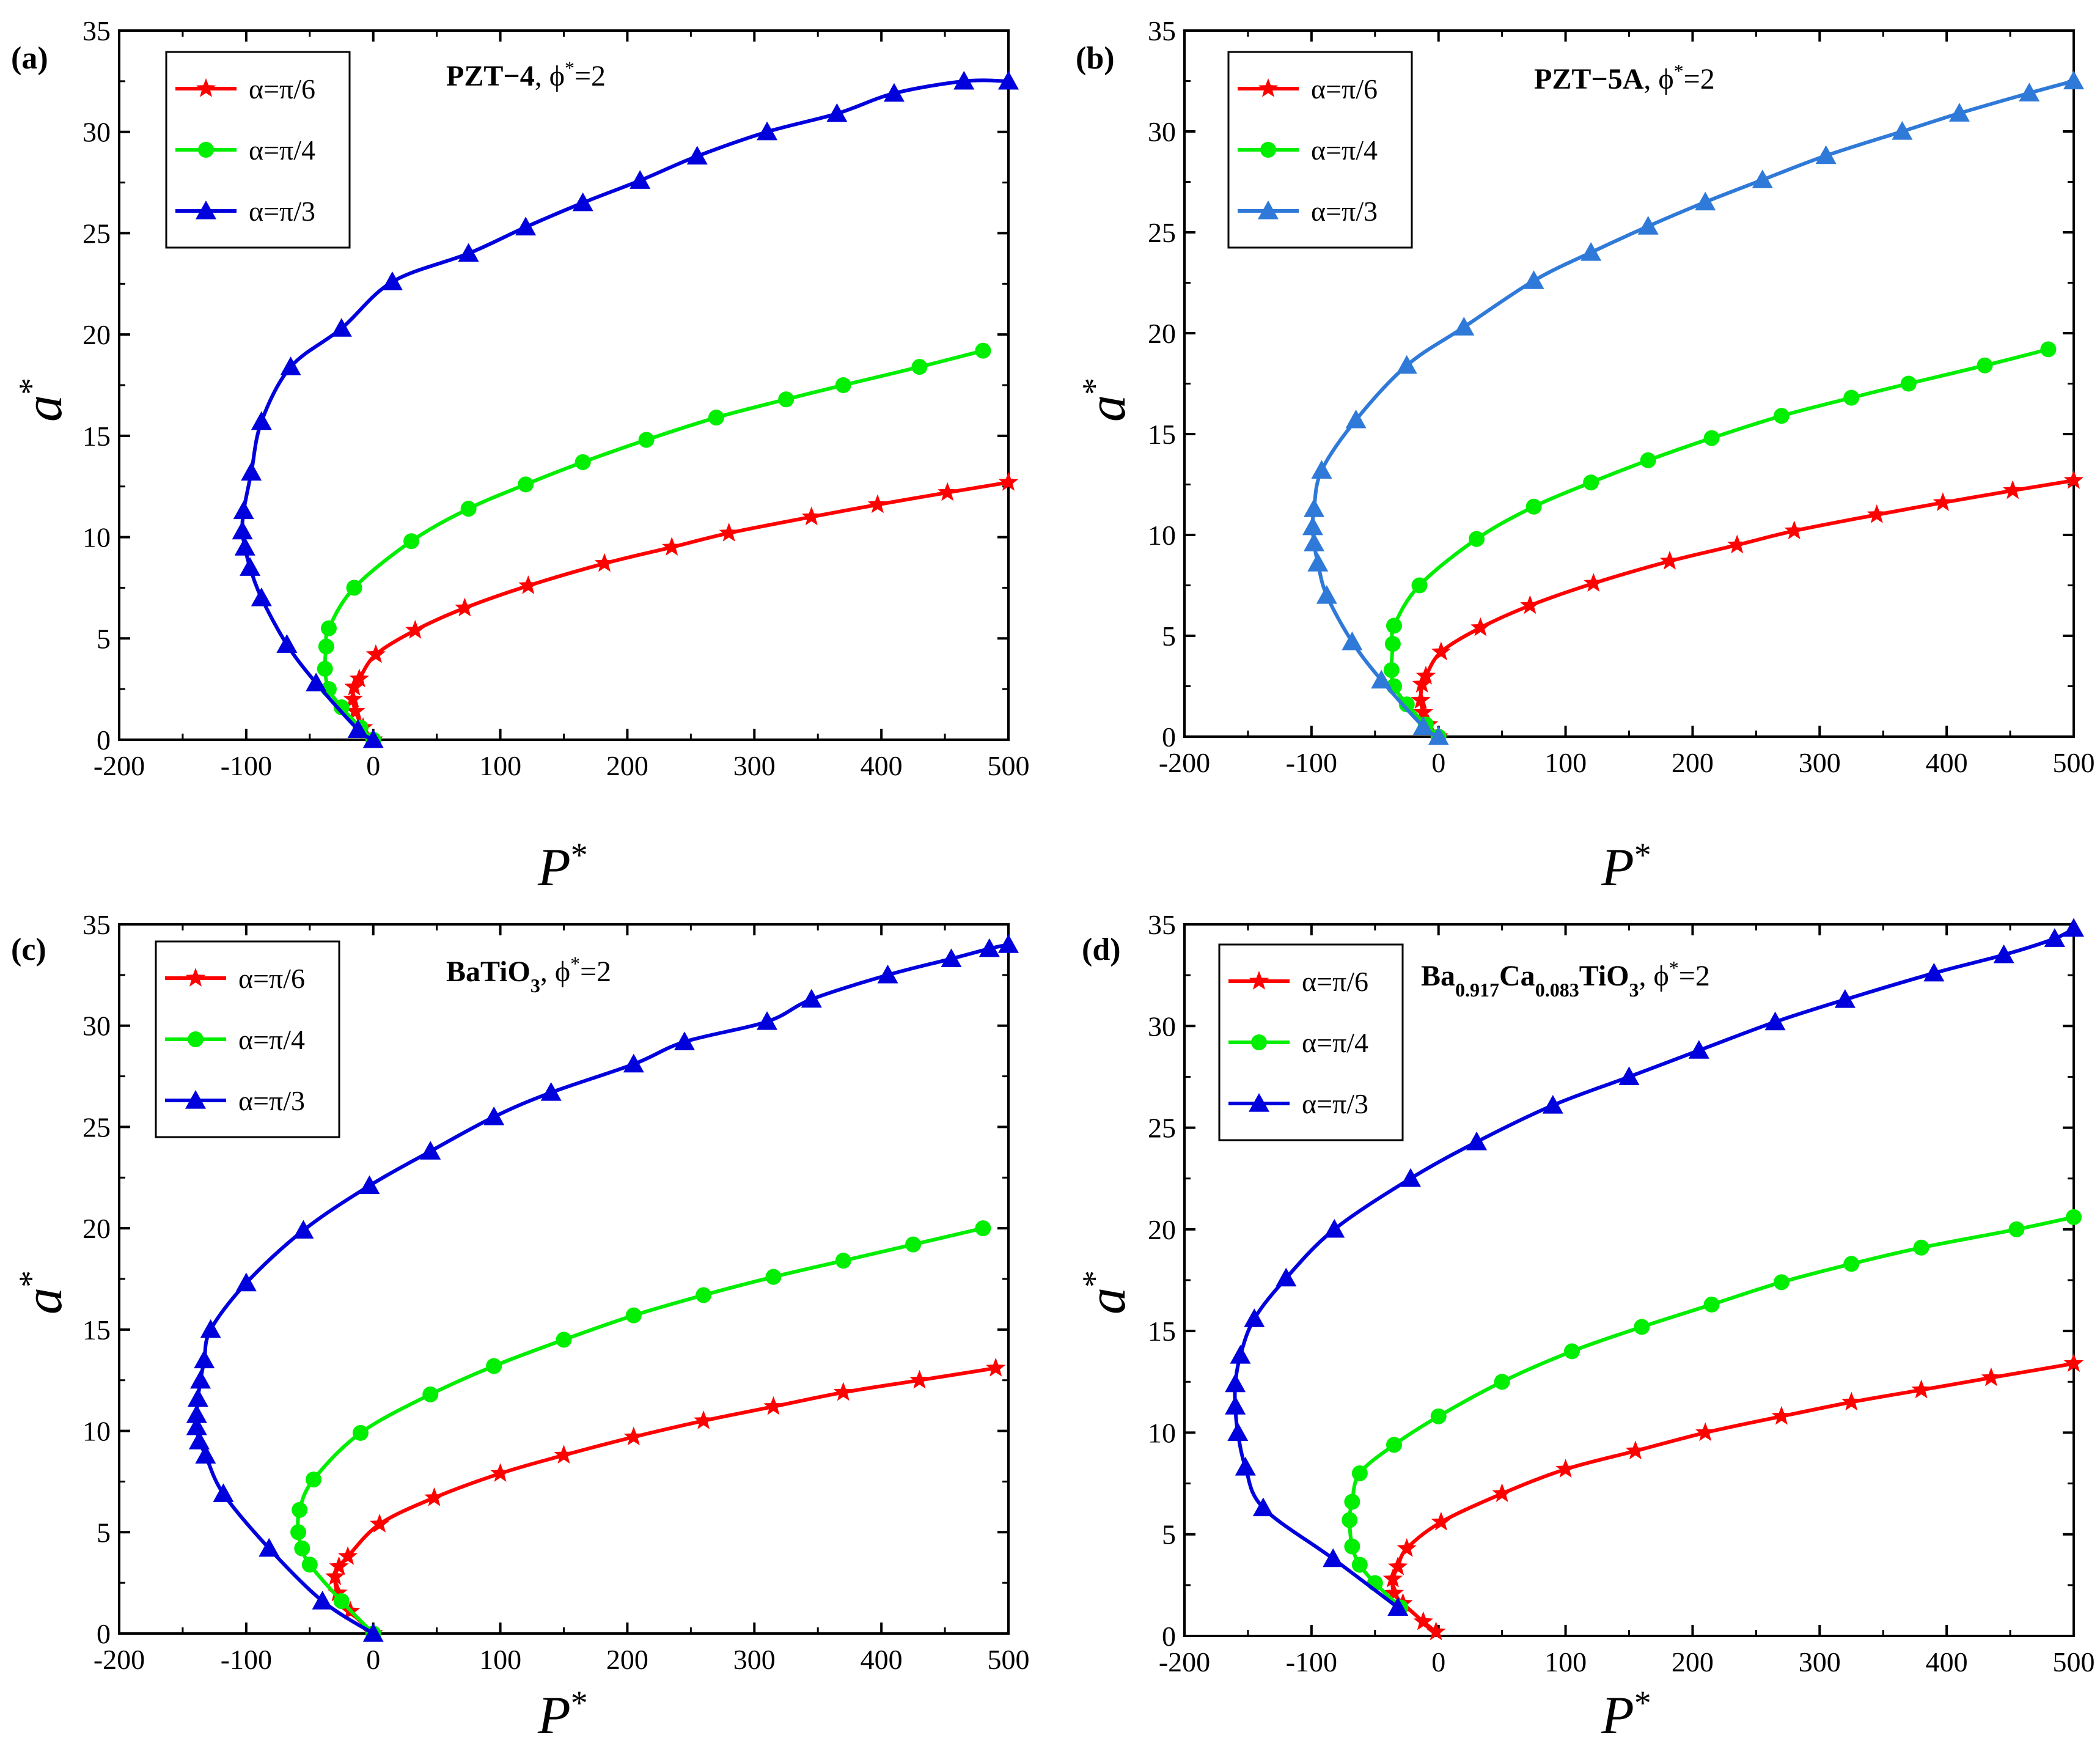 Image resolution: width=2100 pixels, height=1757 pixels. Describe the element at coordinates (580, 1703) in the screenshot. I see `x-label-sup: *` at that location.